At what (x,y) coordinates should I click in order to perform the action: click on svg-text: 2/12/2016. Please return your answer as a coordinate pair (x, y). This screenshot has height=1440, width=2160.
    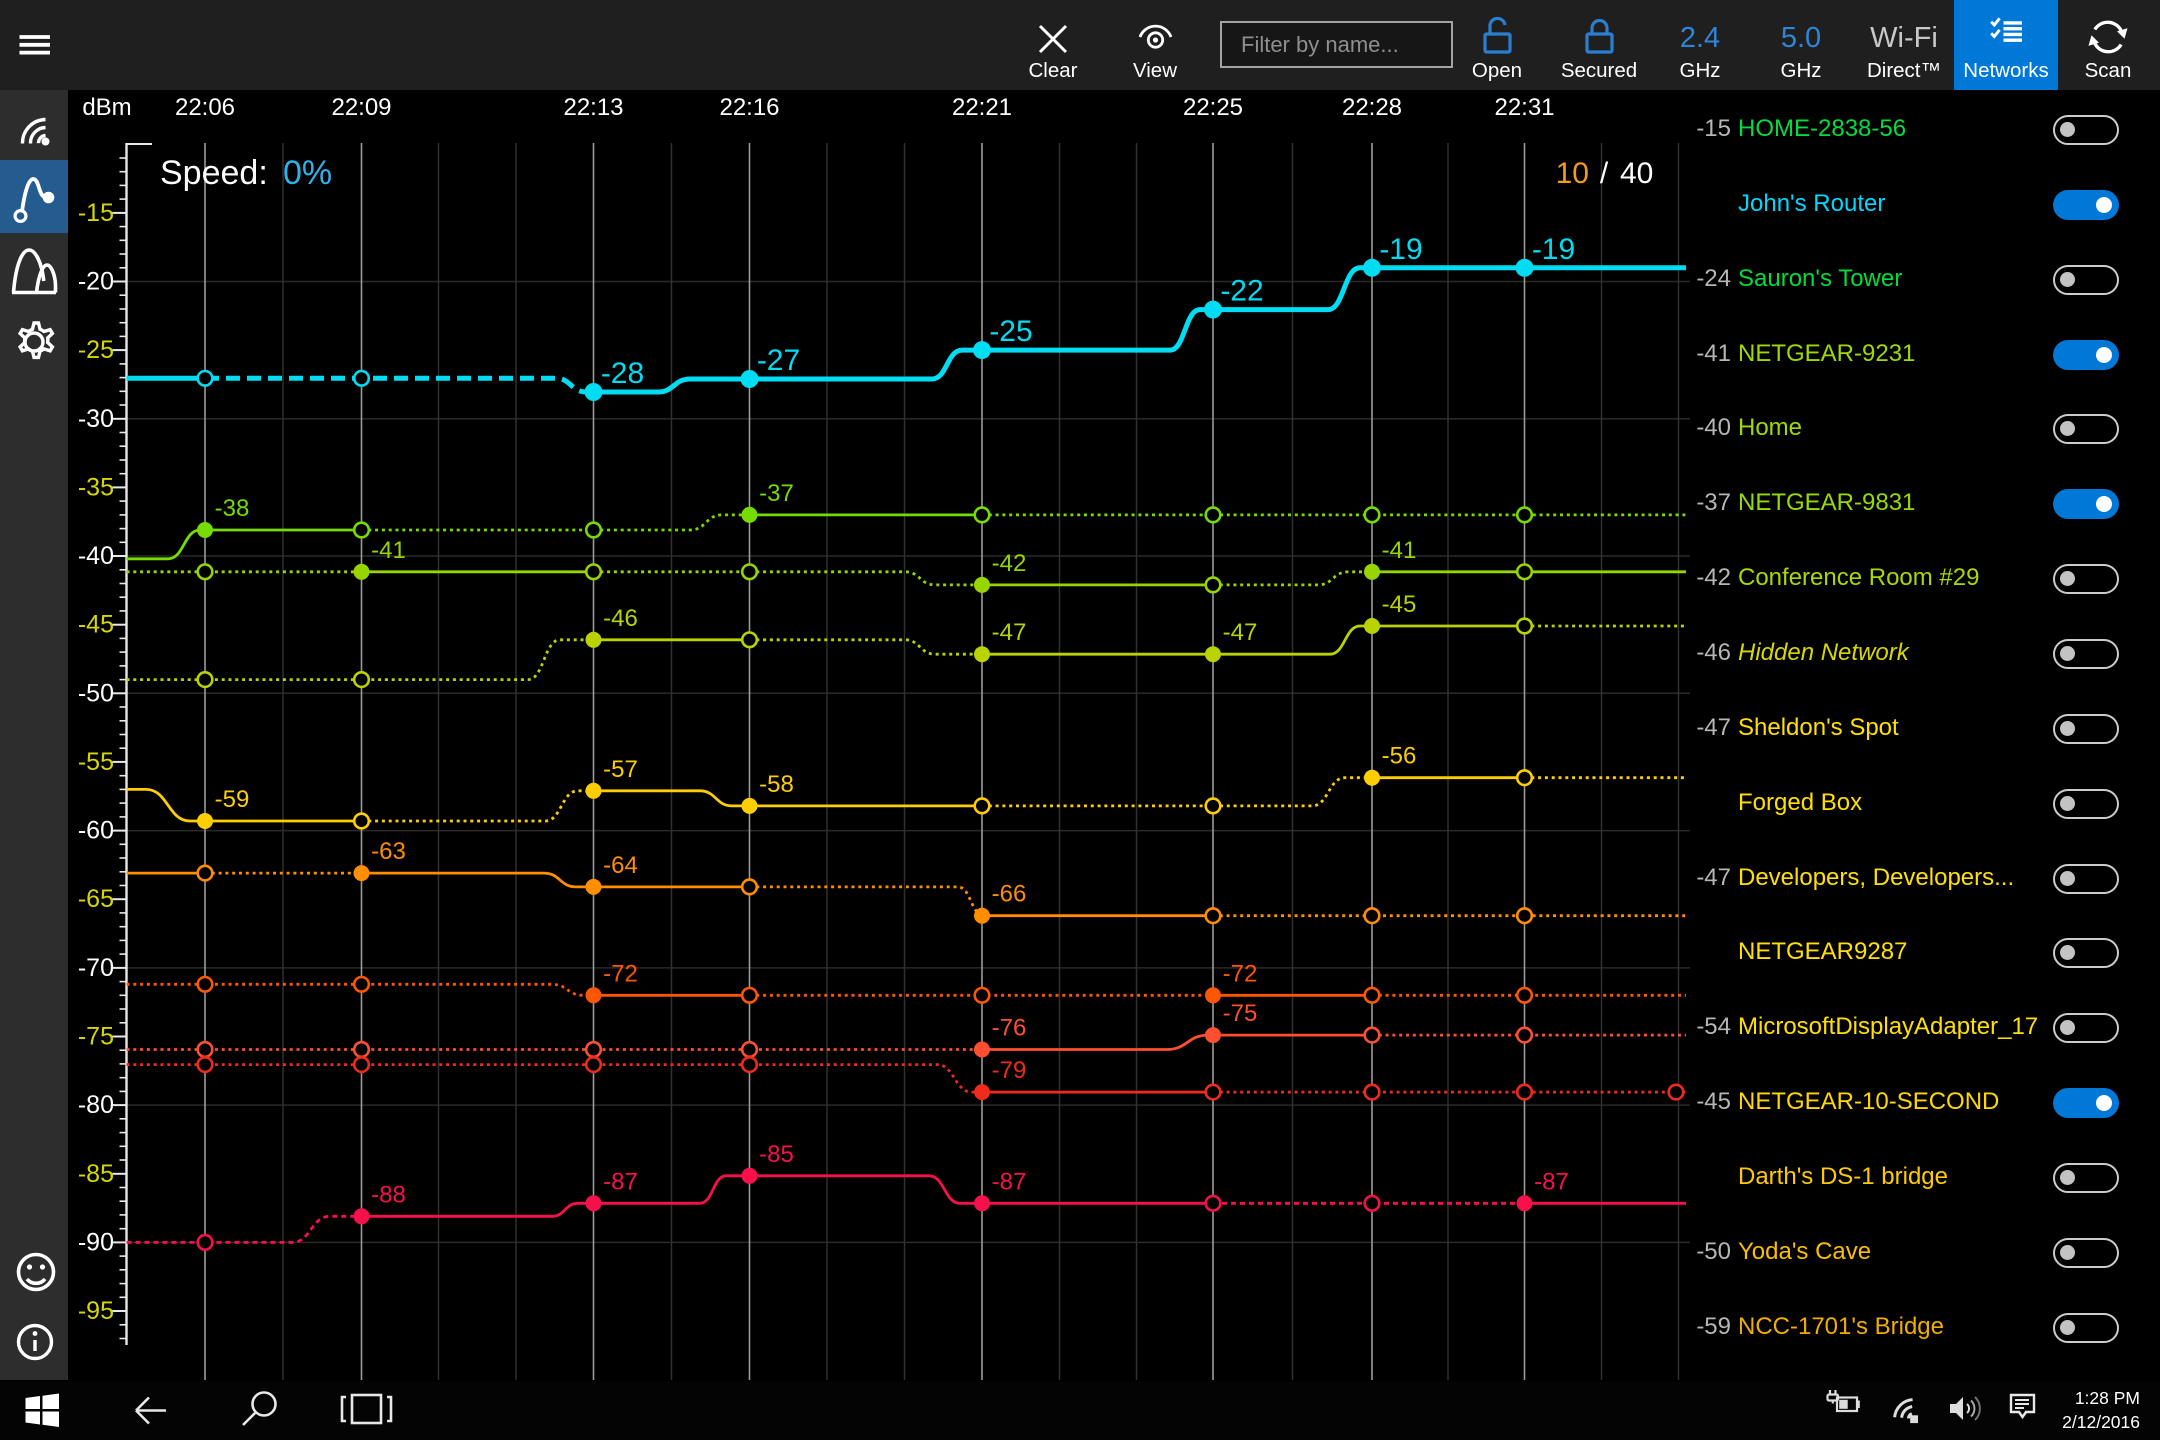
    Looking at the image, I should click on (2101, 1422).